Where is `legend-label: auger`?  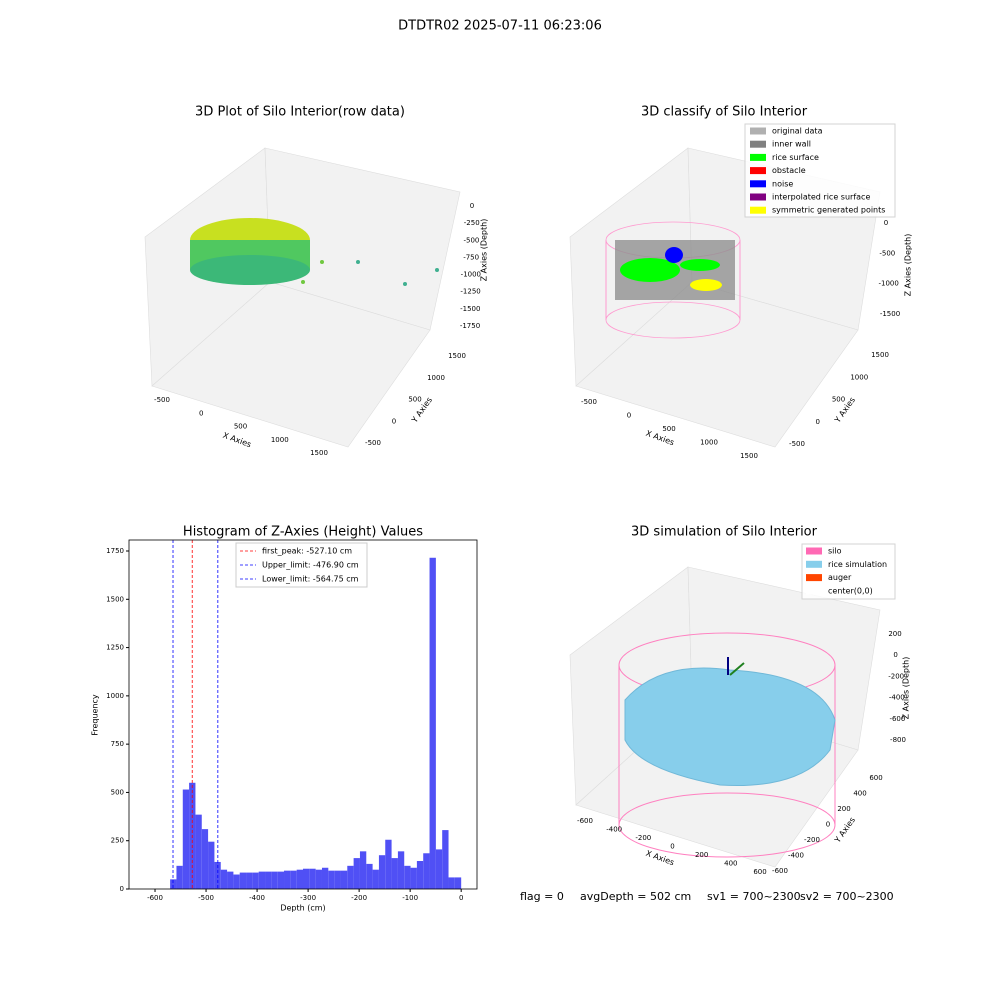 legend-label: auger is located at coordinates (840, 577).